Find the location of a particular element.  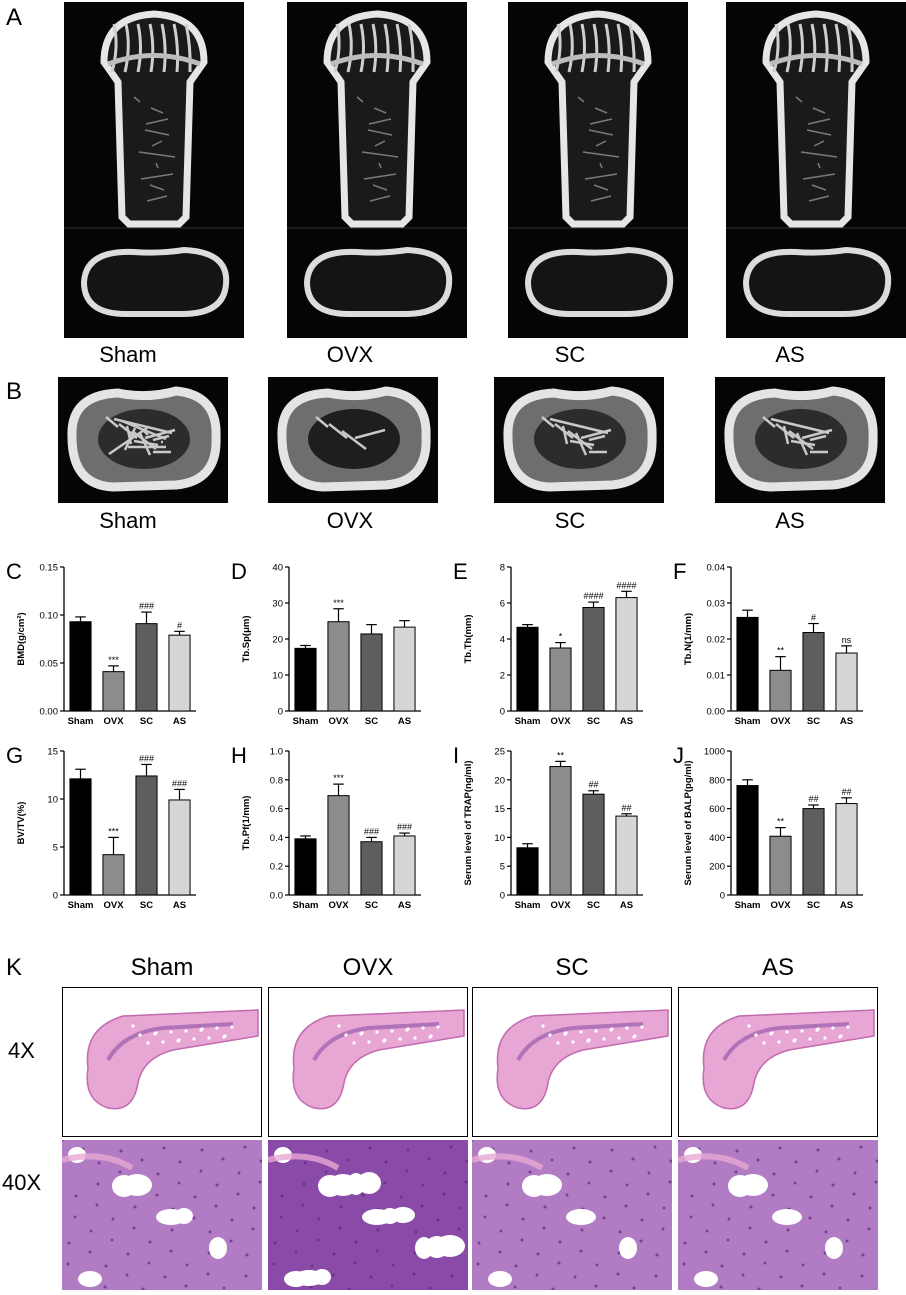

y-axis-label: BV/TV(%) is located at coordinates (21, 823).